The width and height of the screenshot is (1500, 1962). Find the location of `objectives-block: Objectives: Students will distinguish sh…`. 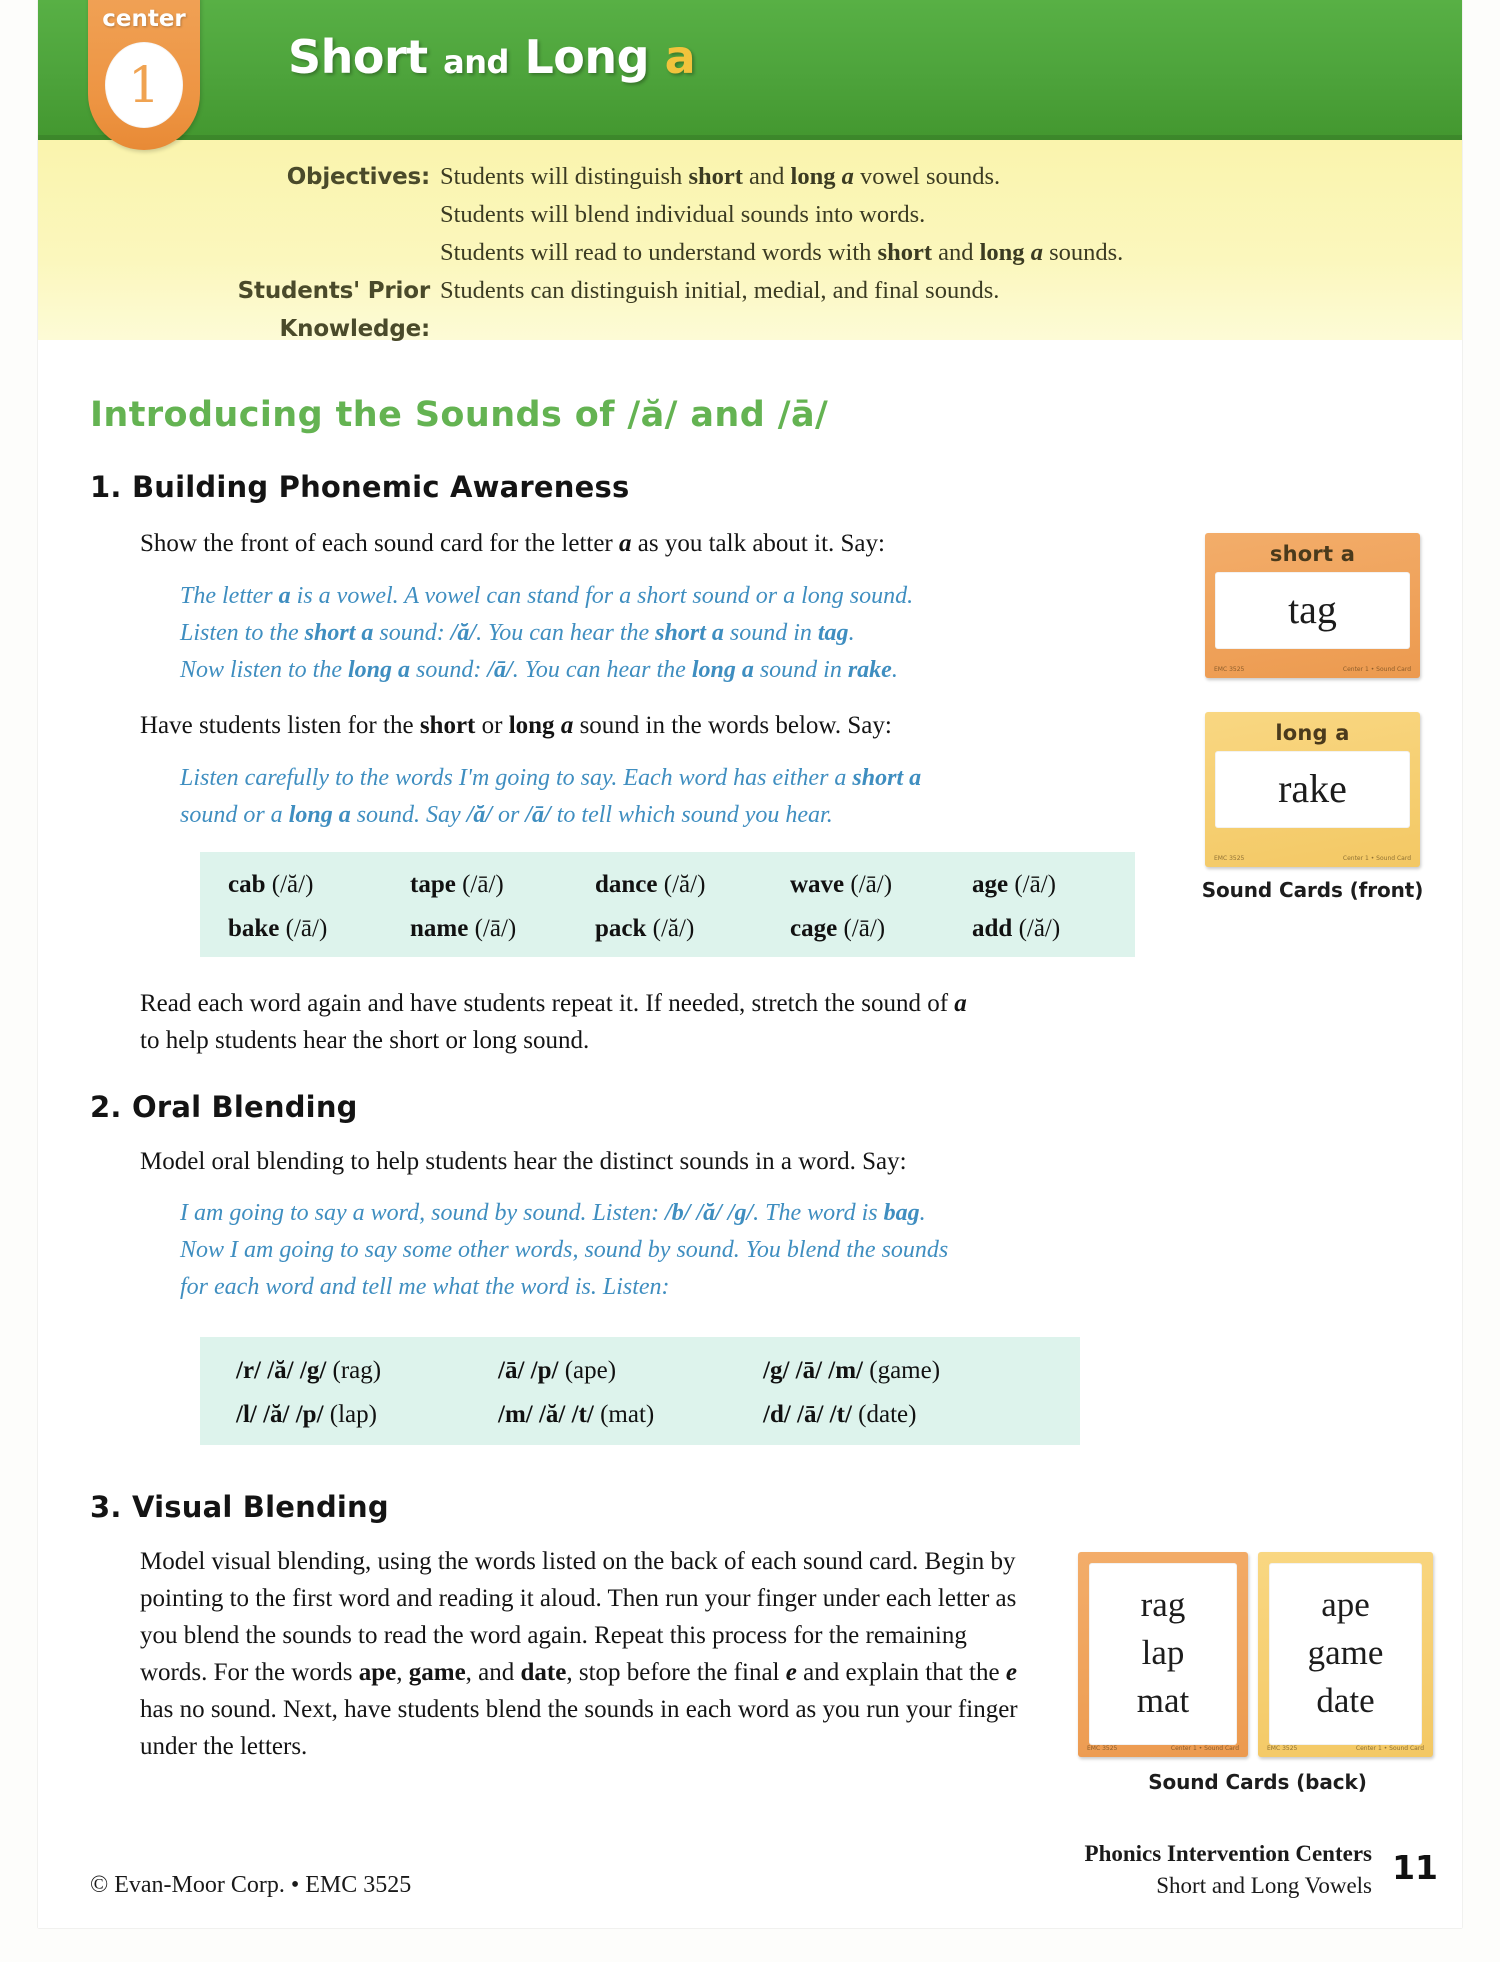

objectives-block: Objectives: Students will distinguish sh… is located at coordinates (770, 253).